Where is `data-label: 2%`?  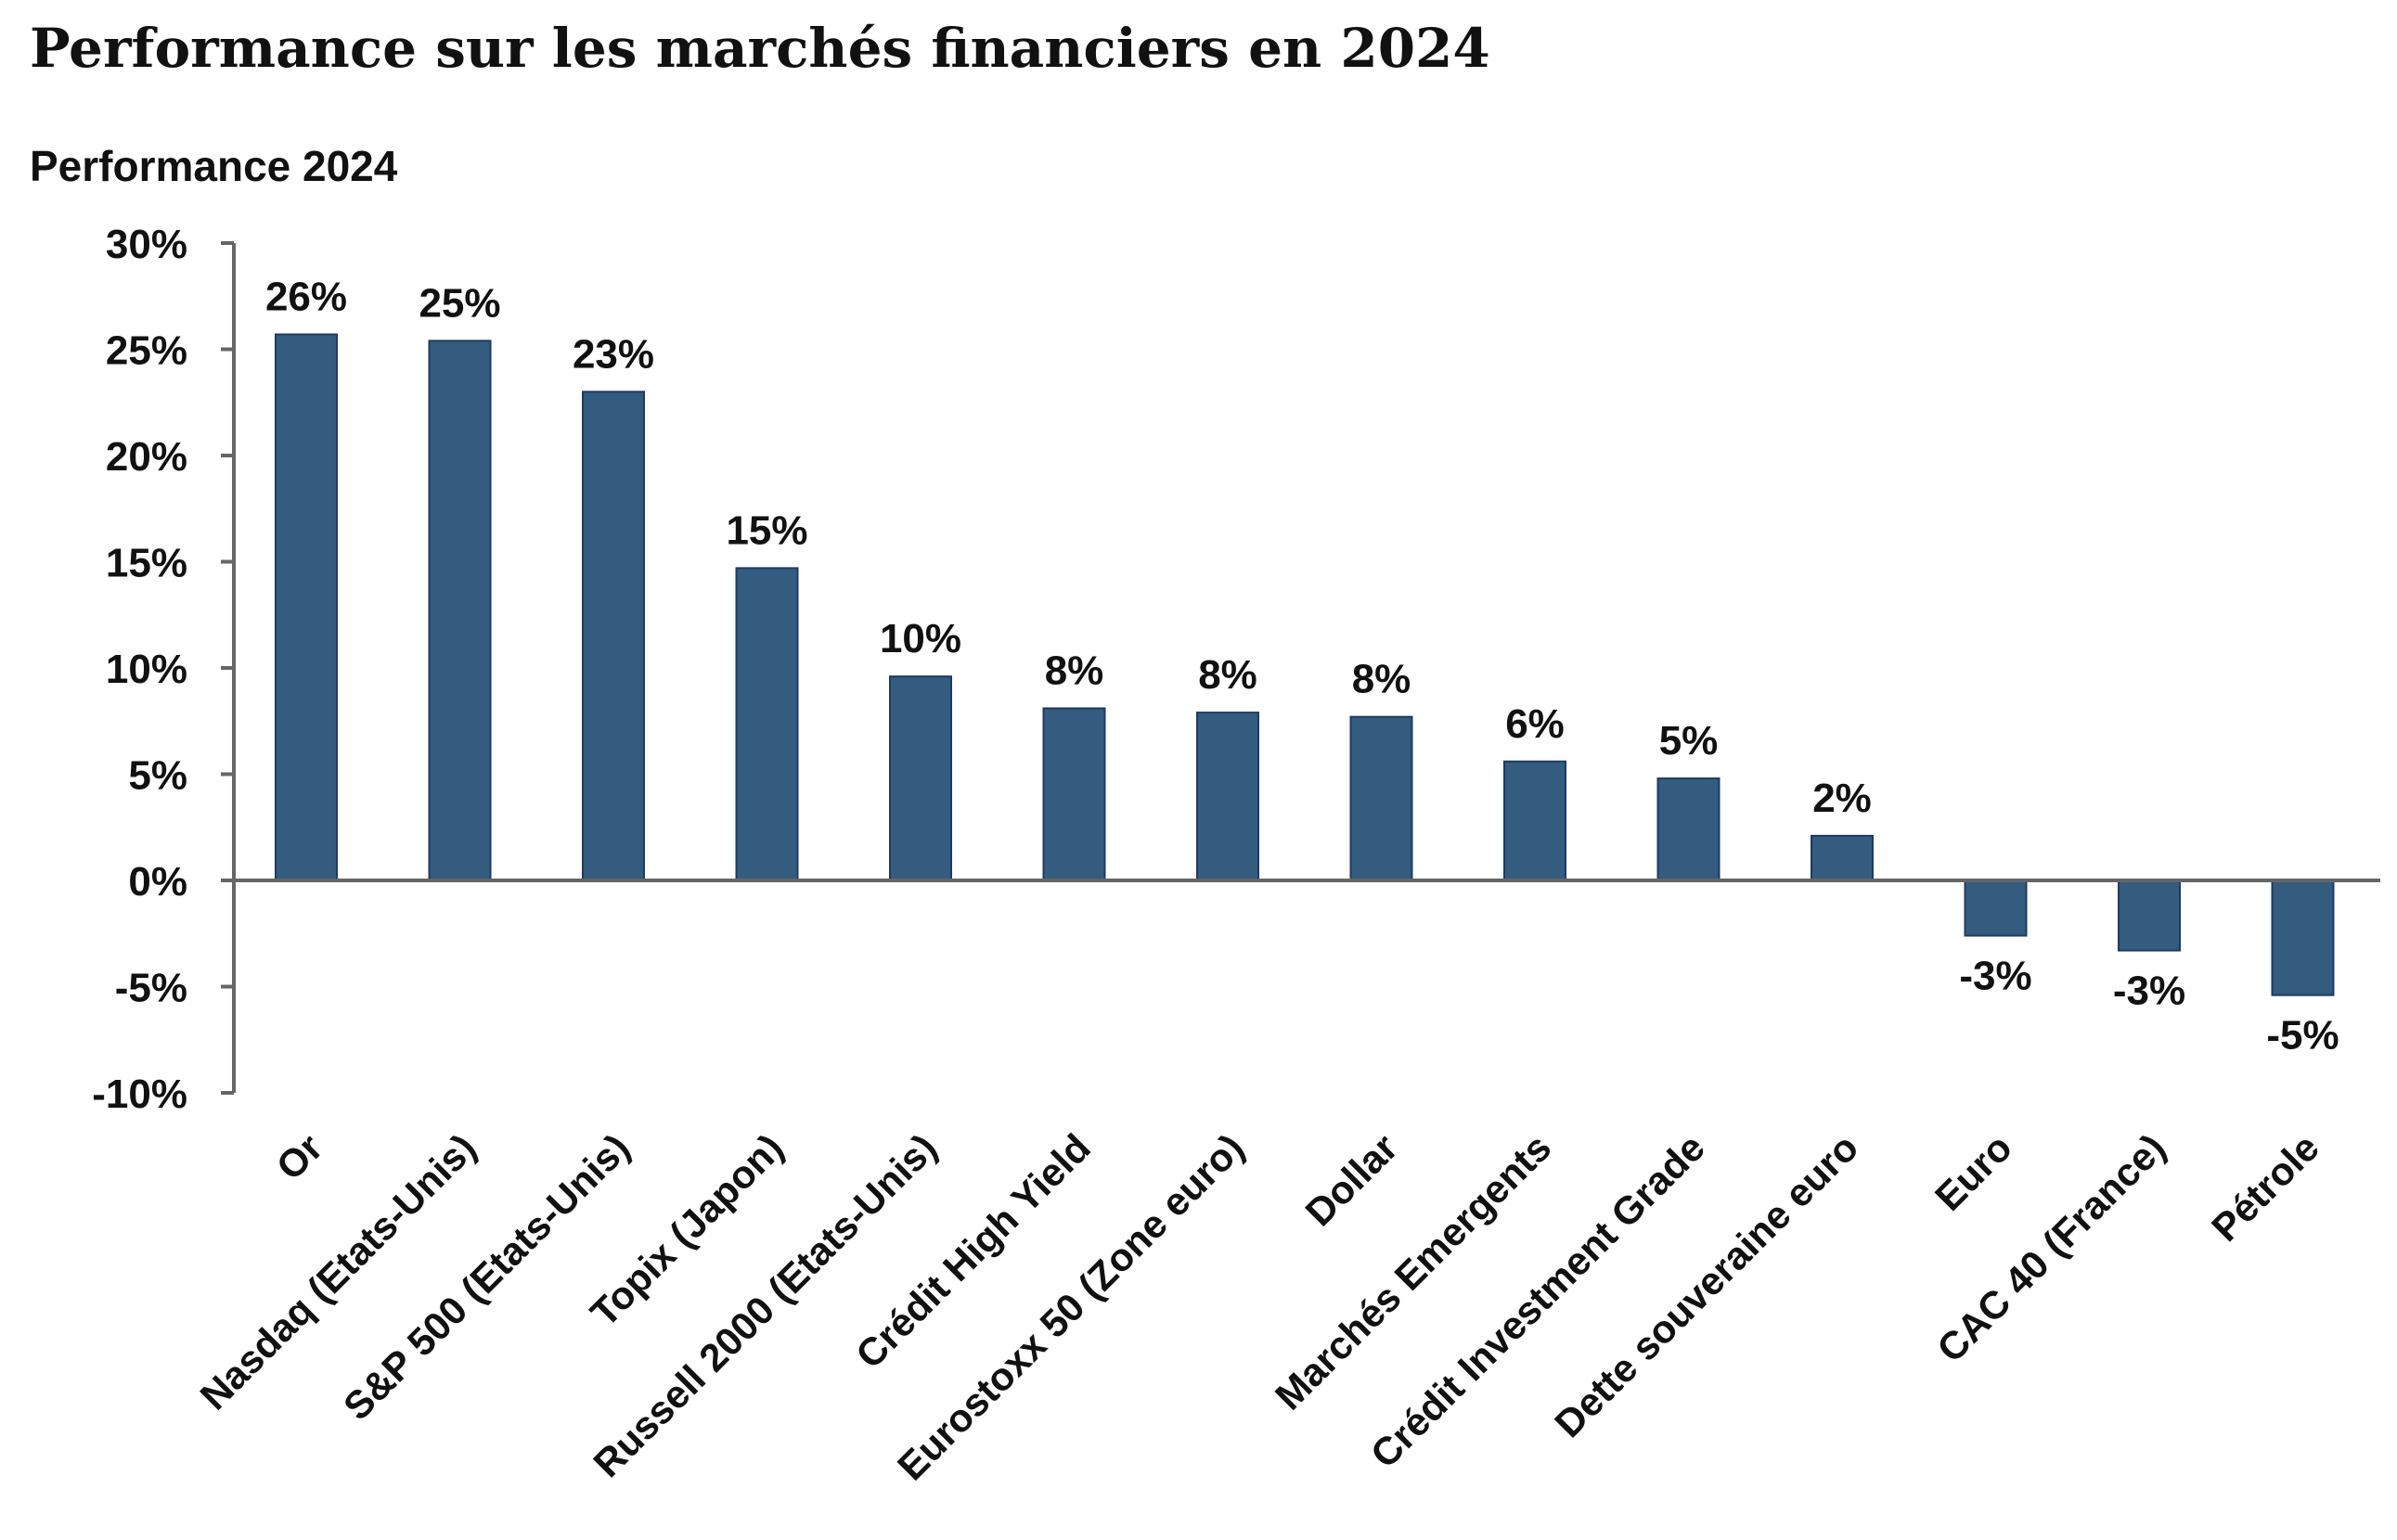 data-label: 2% is located at coordinates (1842, 798).